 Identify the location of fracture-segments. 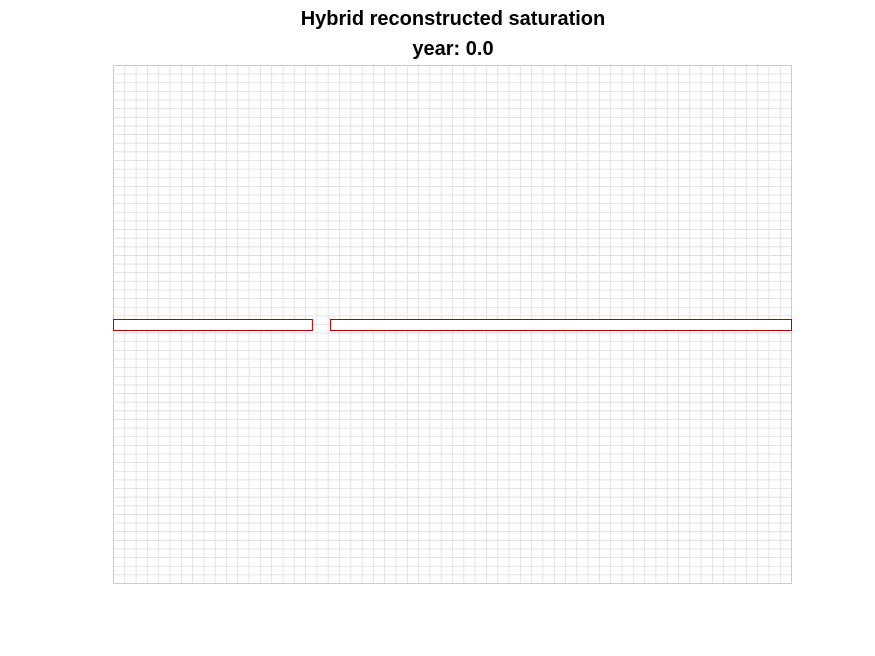
(452, 325).